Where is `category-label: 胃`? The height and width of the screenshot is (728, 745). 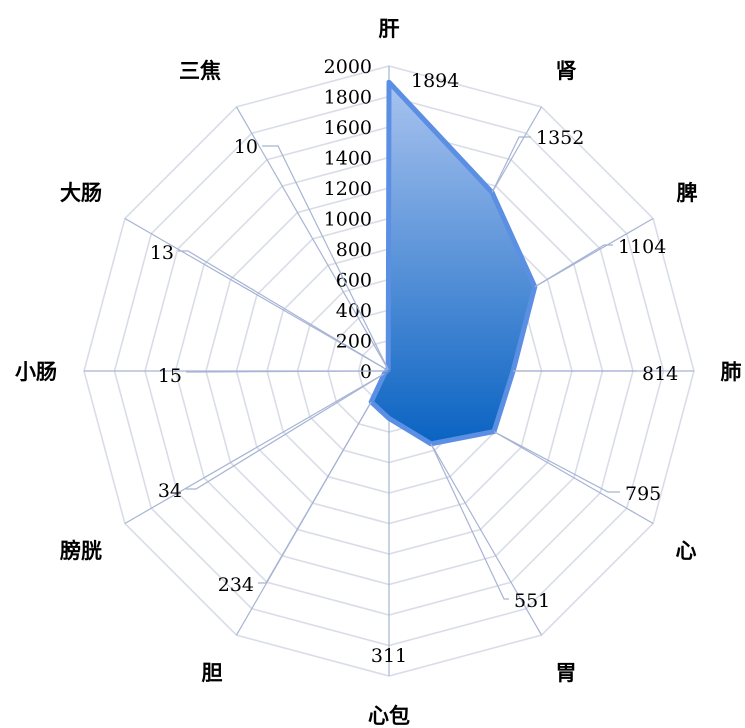
category-label: 胃 is located at coordinates (566, 673).